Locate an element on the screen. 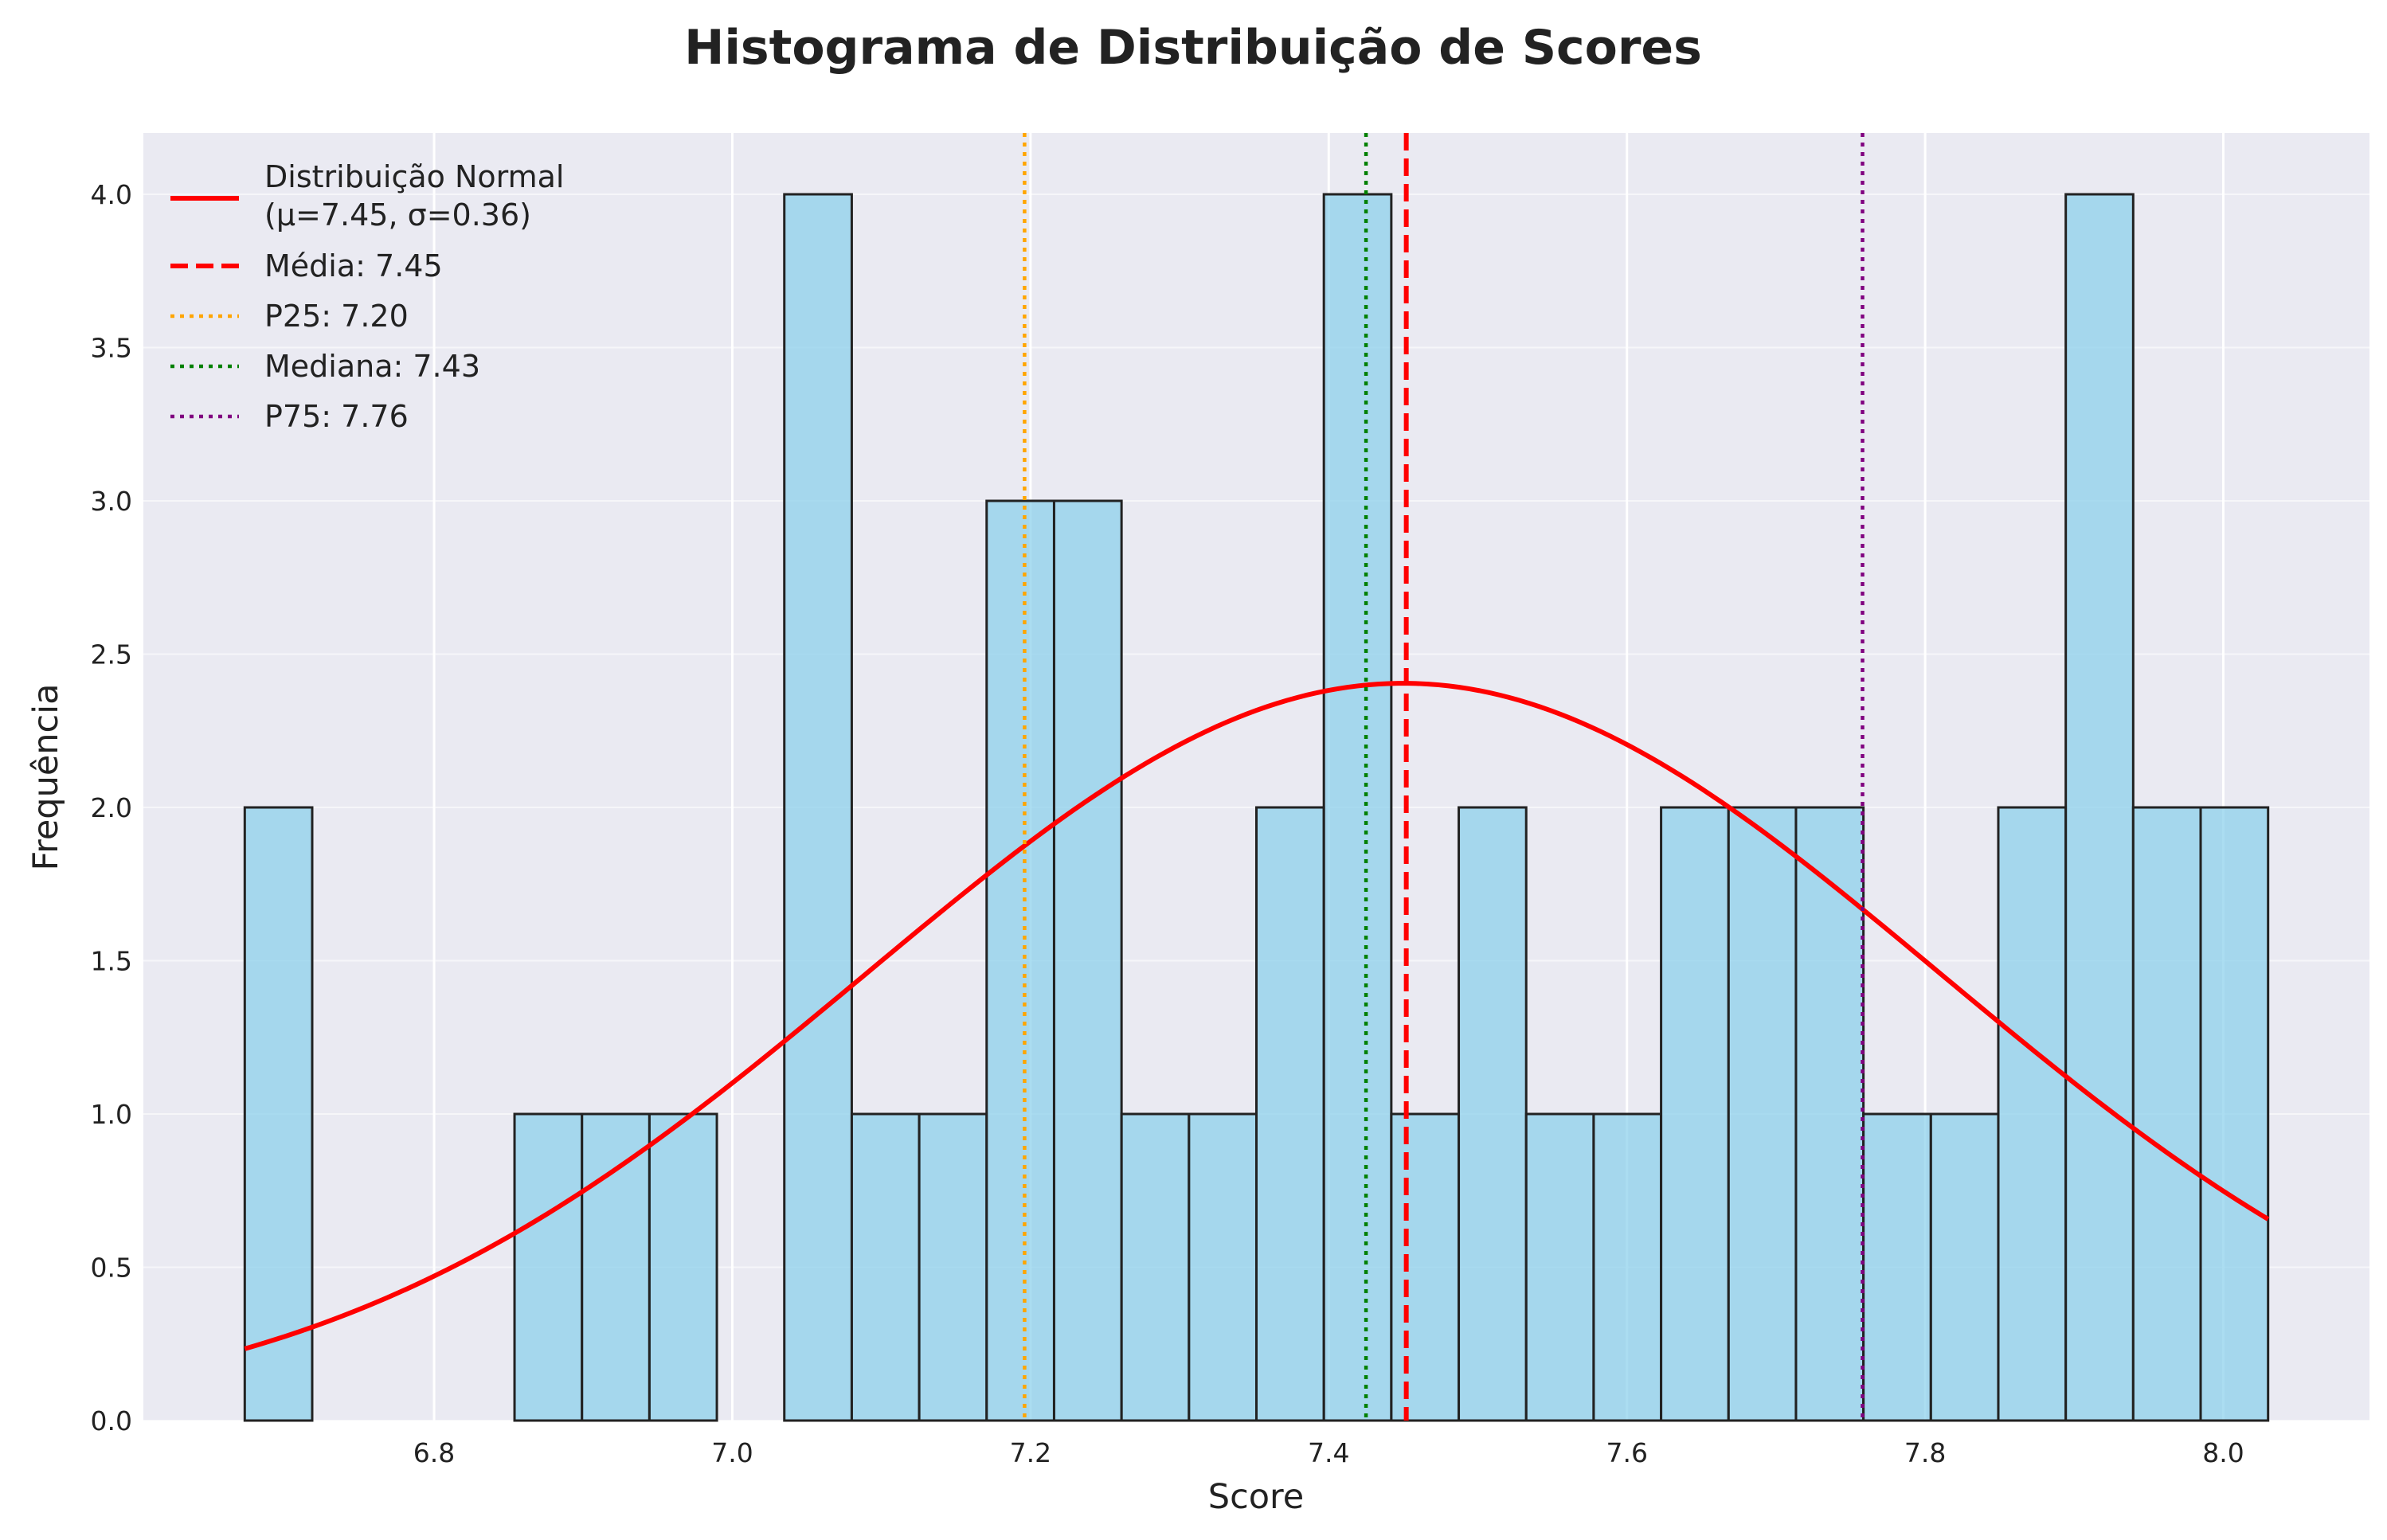  x-tick-label: 6.8 is located at coordinates (434, 1452).